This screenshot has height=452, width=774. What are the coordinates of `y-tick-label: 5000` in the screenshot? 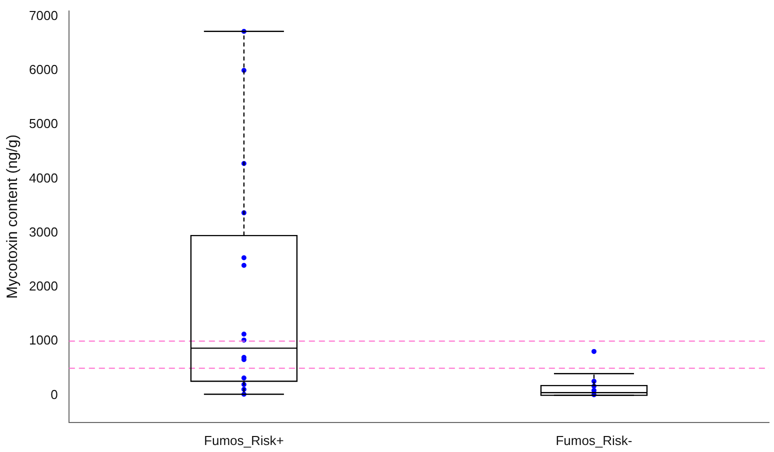 It's located at (43, 124).